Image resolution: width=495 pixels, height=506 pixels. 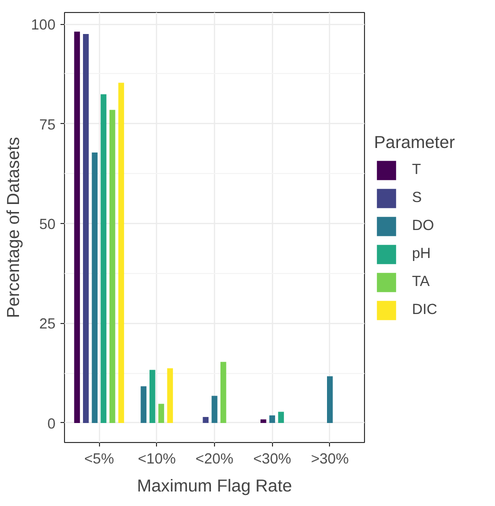 What do you see at coordinates (421, 282) in the screenshot?
I see `legend-label: TA` at bounding box center [421, 282].